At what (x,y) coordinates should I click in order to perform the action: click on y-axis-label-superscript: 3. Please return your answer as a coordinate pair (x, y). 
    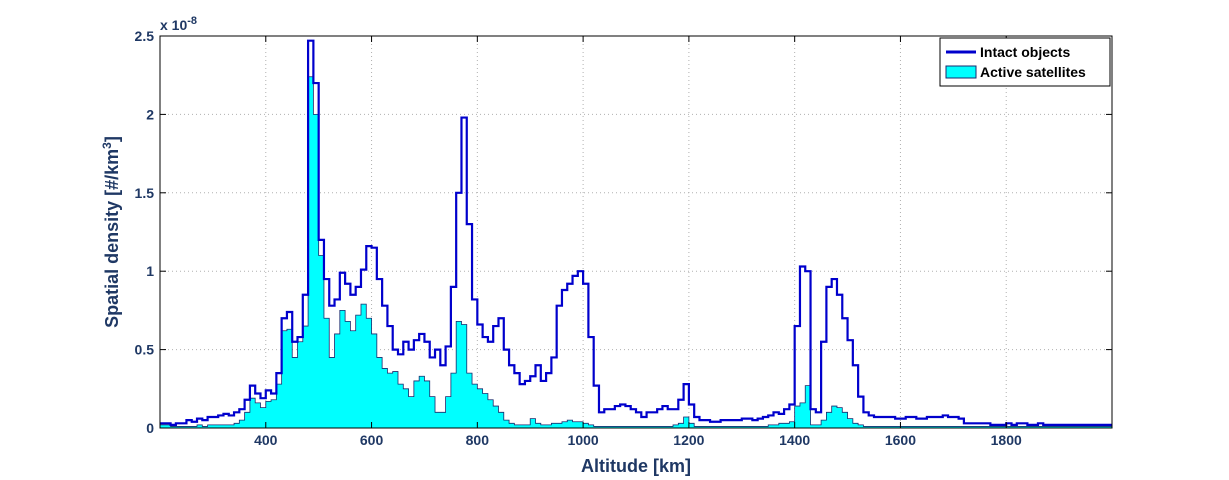
    Looking at the image, I should click on (107, 145).